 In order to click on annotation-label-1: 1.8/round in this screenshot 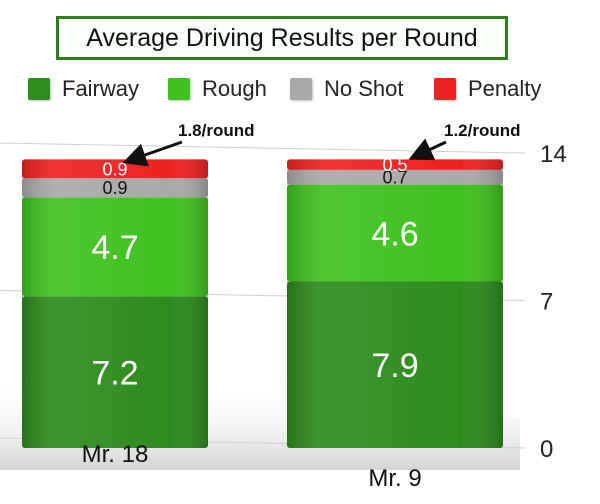, I will do `click(216, 130)`.